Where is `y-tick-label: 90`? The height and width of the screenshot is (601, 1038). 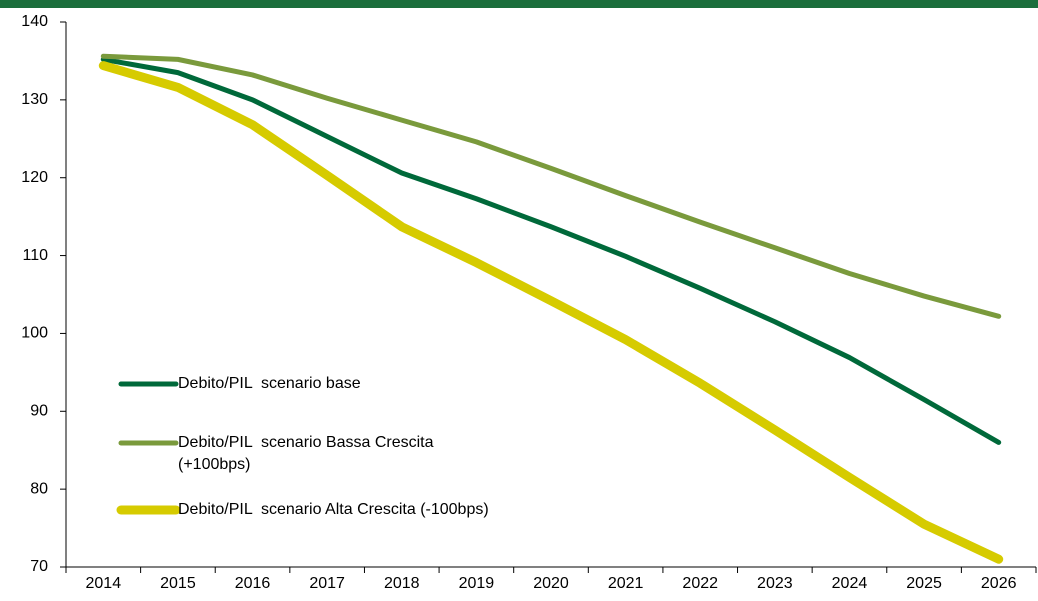
y-tick-label: 90 is located at coordinates (39, 411).